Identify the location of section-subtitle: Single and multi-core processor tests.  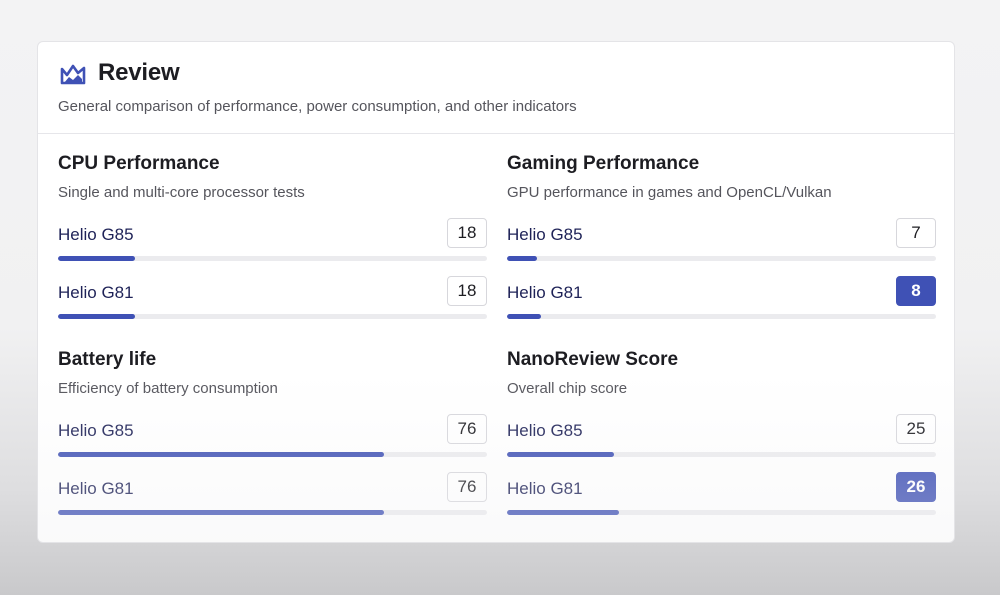
(181, 192).